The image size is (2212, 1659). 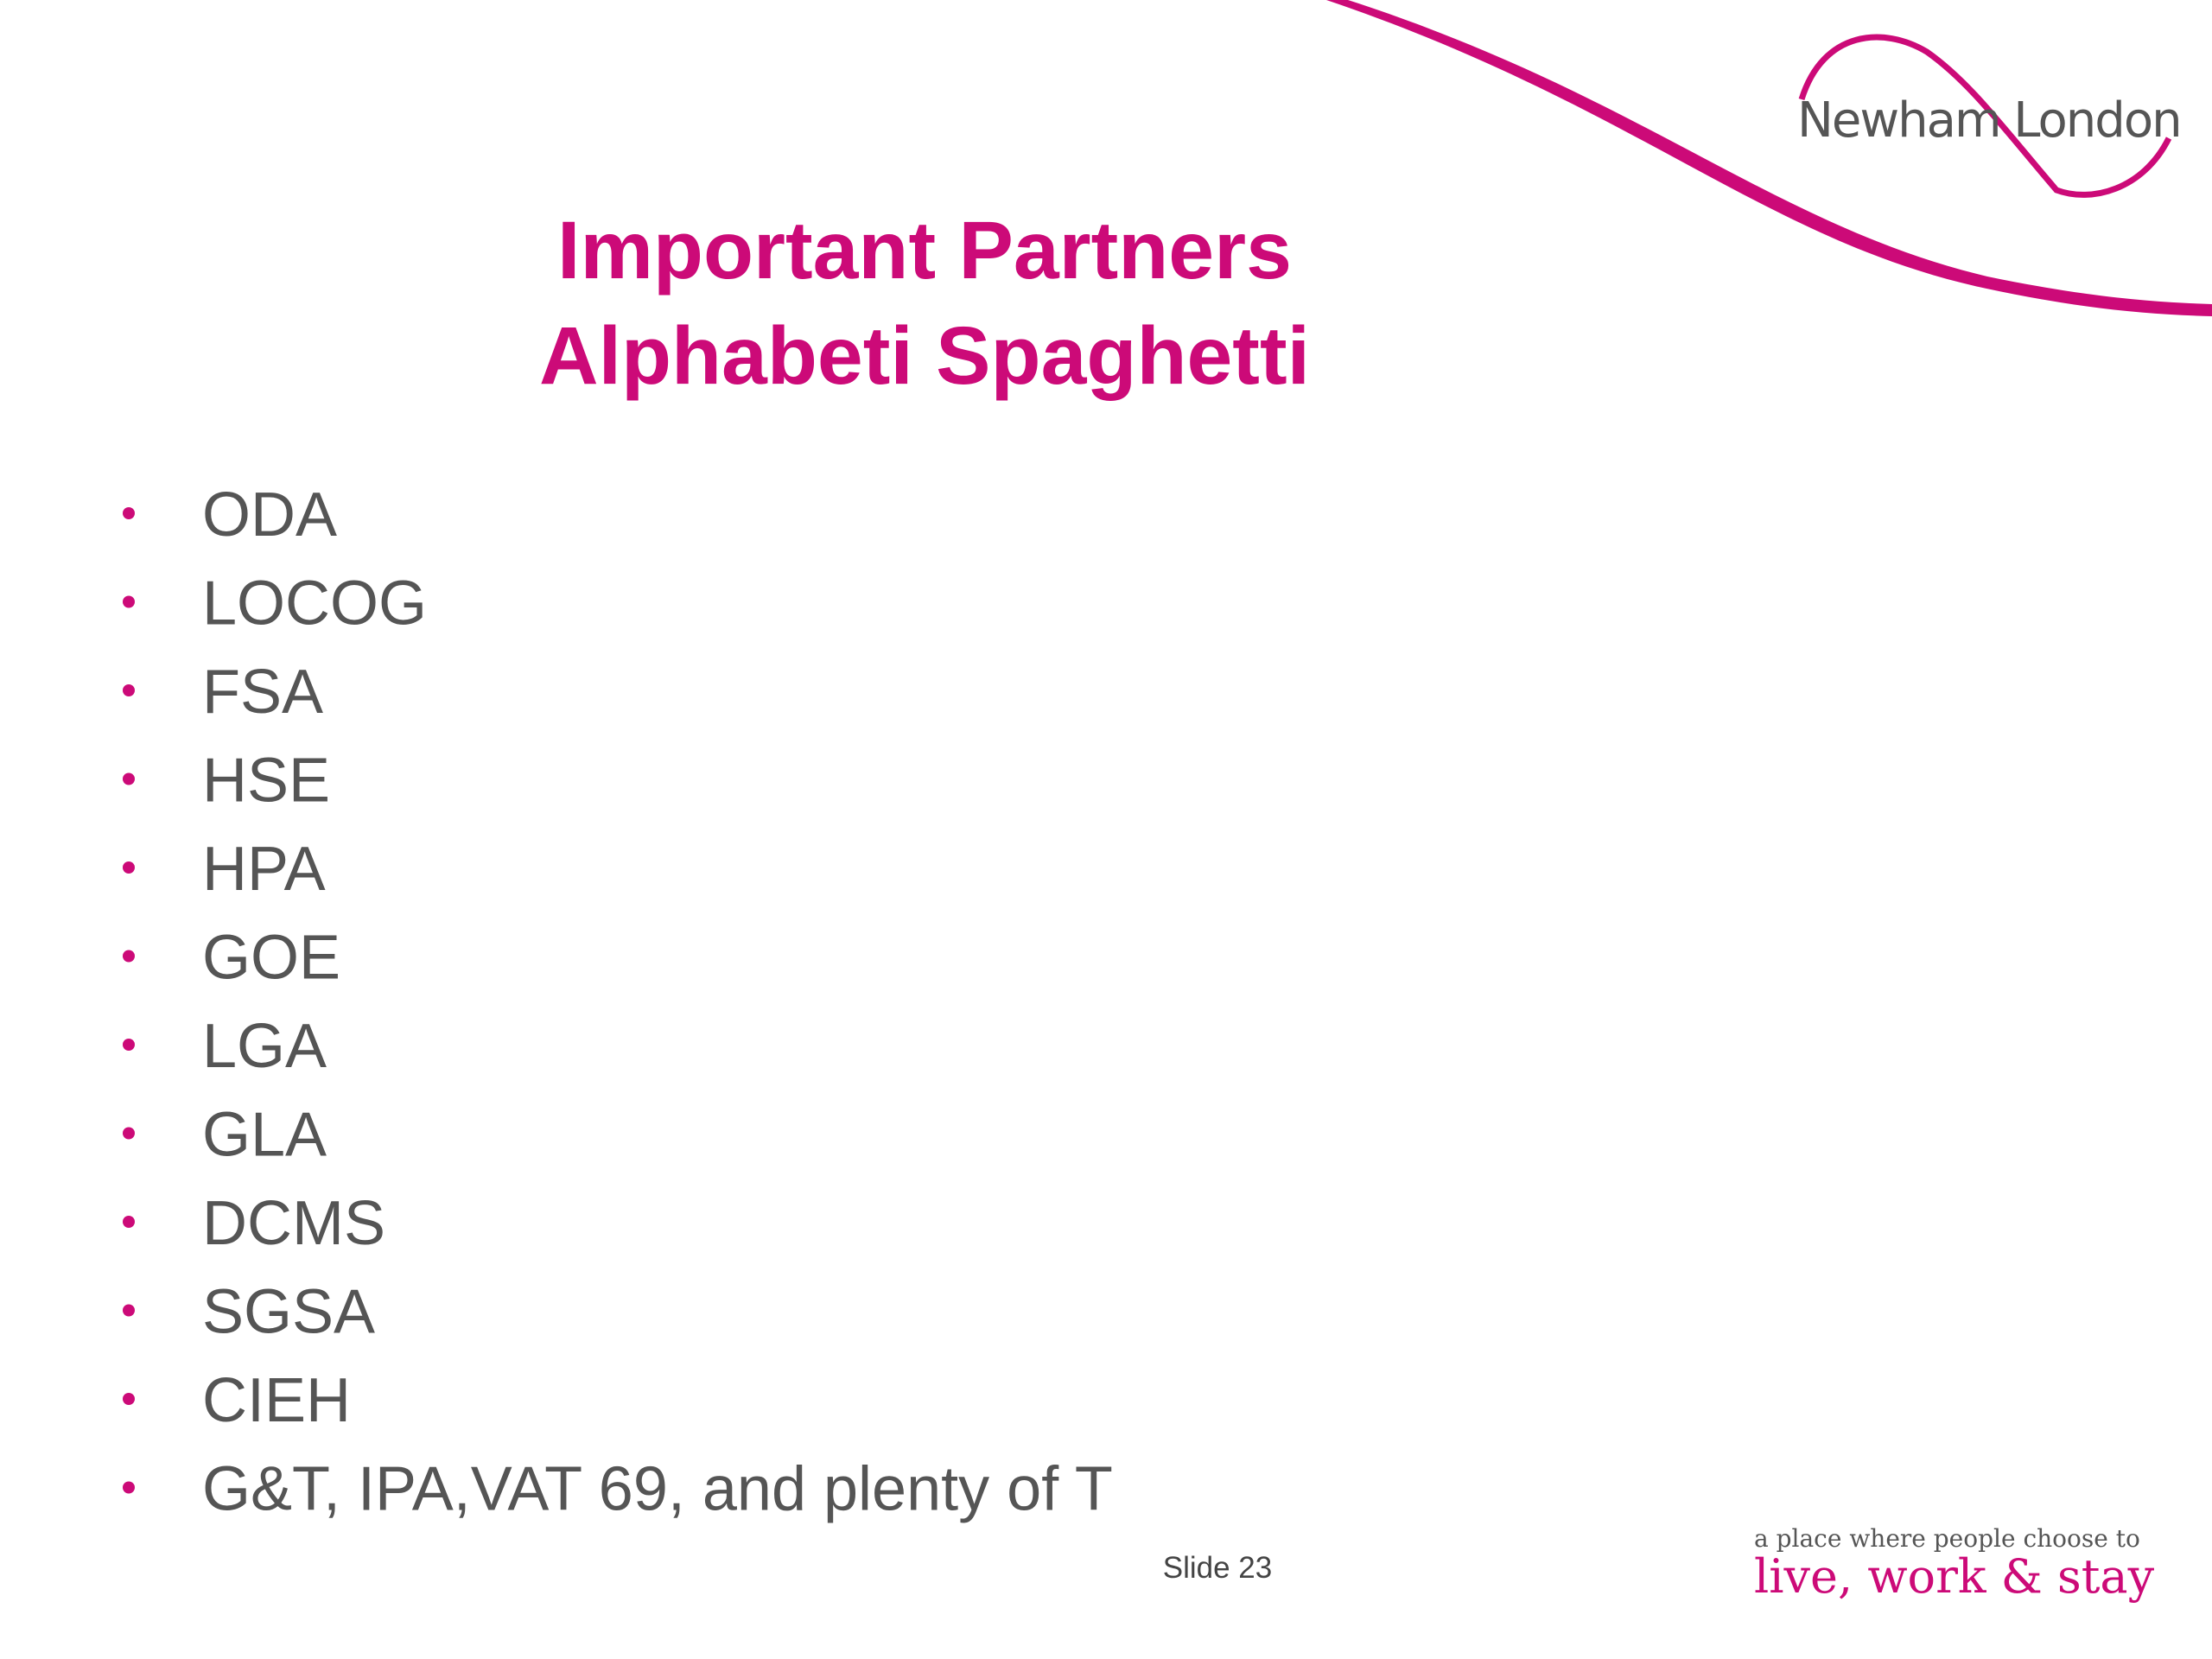 I want to click on bullet-text: HPA, so click(x=264, y=869).